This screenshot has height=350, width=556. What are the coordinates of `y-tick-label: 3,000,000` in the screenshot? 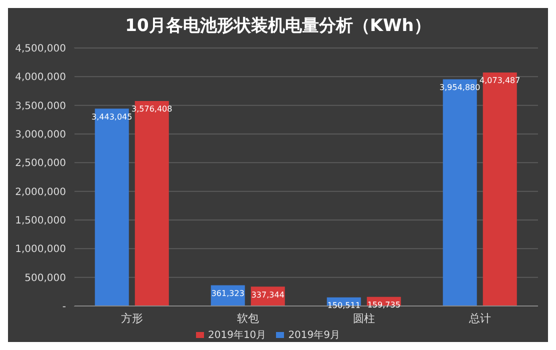 It's located at (40, 135).